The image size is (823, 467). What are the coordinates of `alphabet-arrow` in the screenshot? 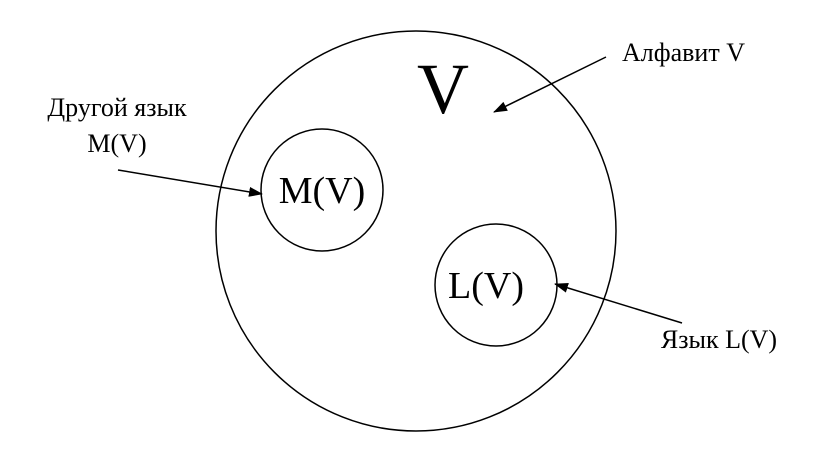 It's located at (550, 84).